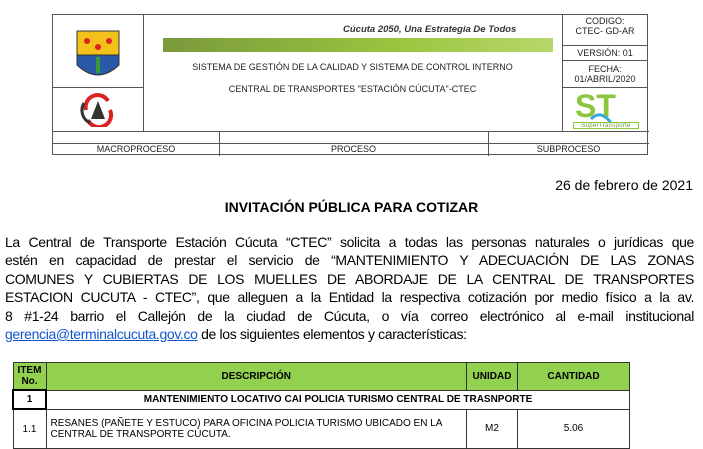  I want to click on svg-text: ST, so click(595, 106).